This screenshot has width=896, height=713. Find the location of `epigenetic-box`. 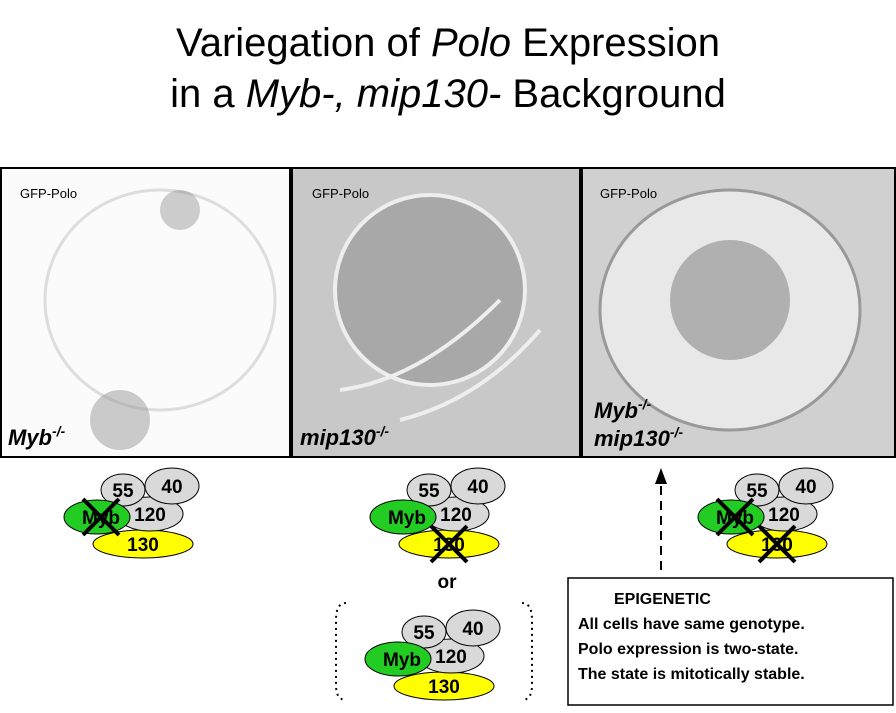

epigenetic-box is located at coordinates (730, 641).